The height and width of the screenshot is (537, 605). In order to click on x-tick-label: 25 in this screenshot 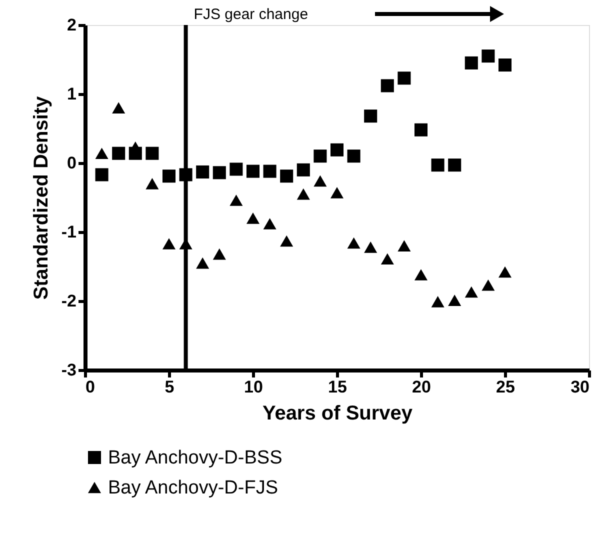, I will do `click(505, 387)`.